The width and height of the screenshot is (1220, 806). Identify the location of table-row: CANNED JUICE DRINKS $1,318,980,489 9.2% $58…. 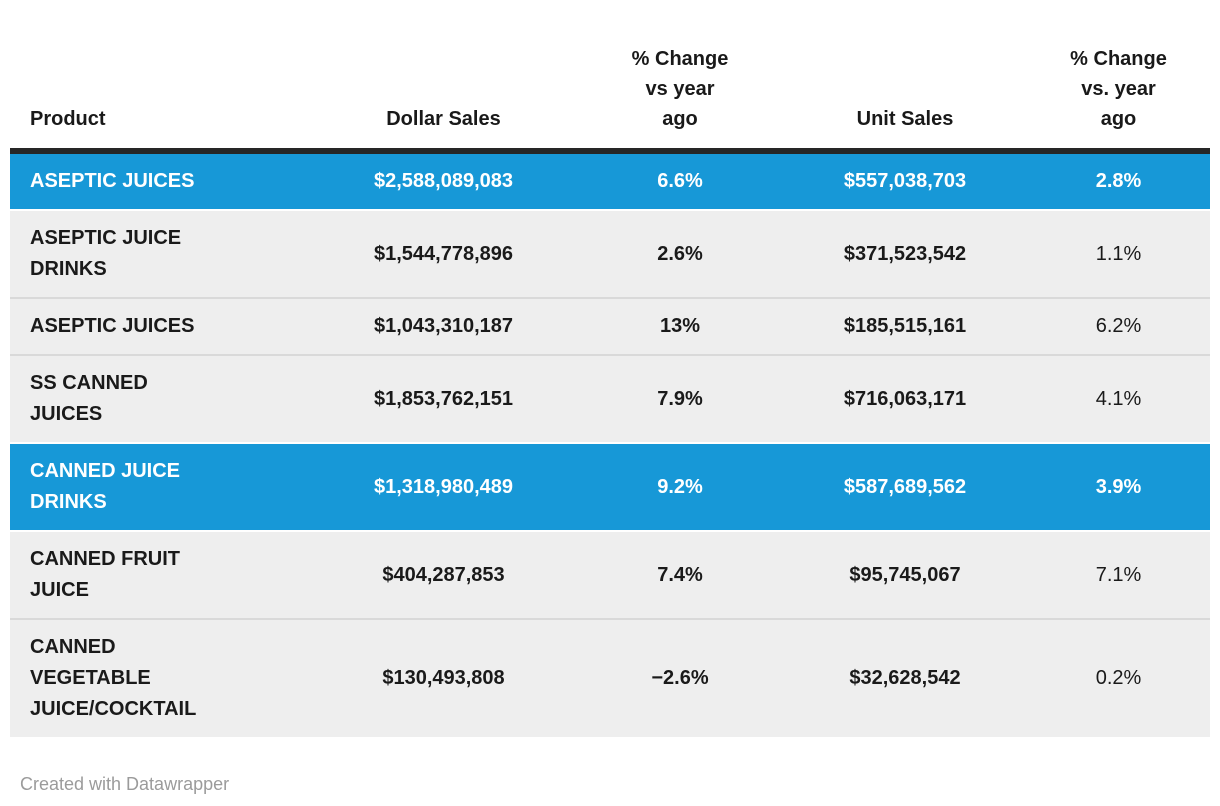
(610, 487).